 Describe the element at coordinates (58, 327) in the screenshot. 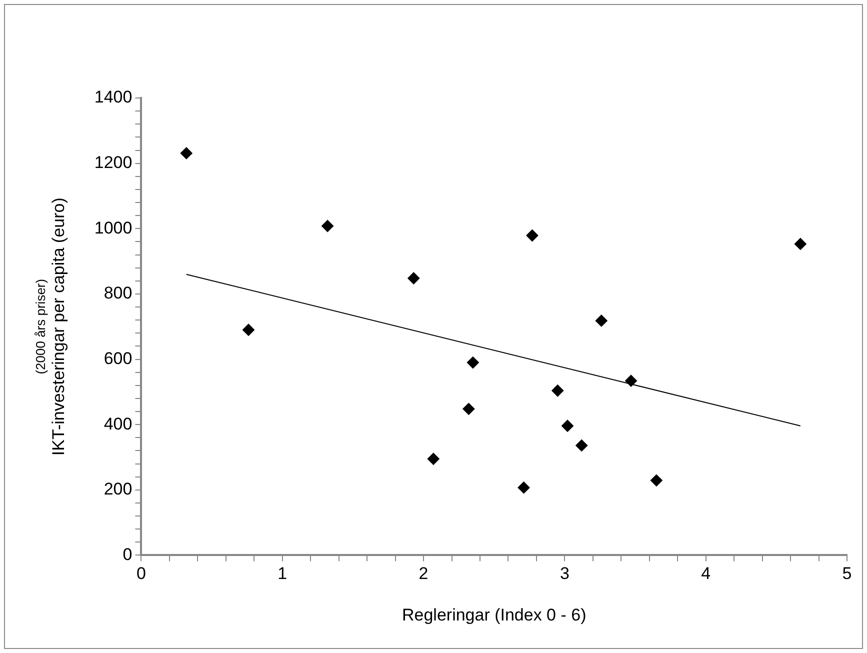

I see `y-axis-title: IKT-investeringar per capita (euro)` at that location.